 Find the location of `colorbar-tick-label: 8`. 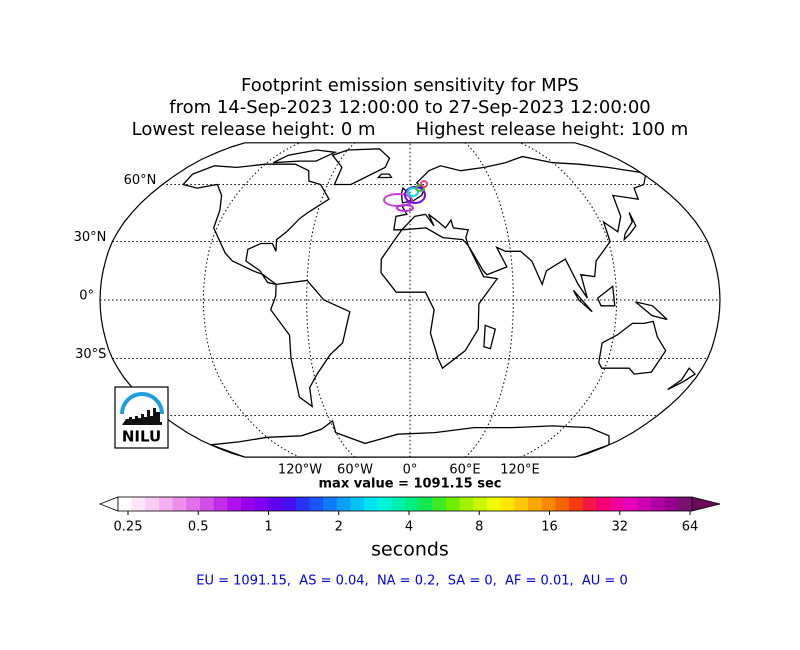

colorbar-tick-label: 8 is located at coordinates (479, 527).